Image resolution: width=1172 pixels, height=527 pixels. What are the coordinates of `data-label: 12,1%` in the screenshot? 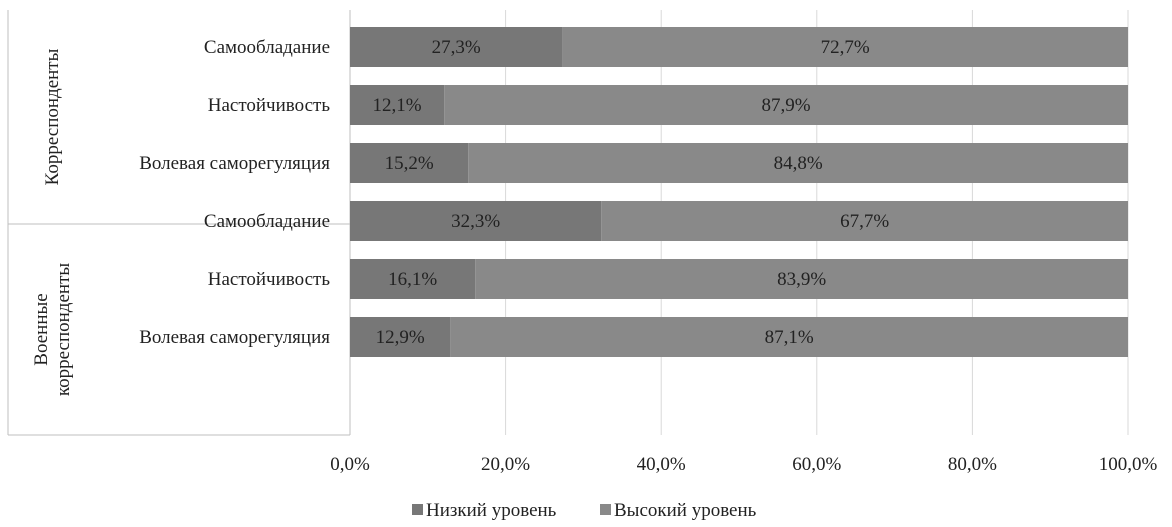 It's located at (397, 105).